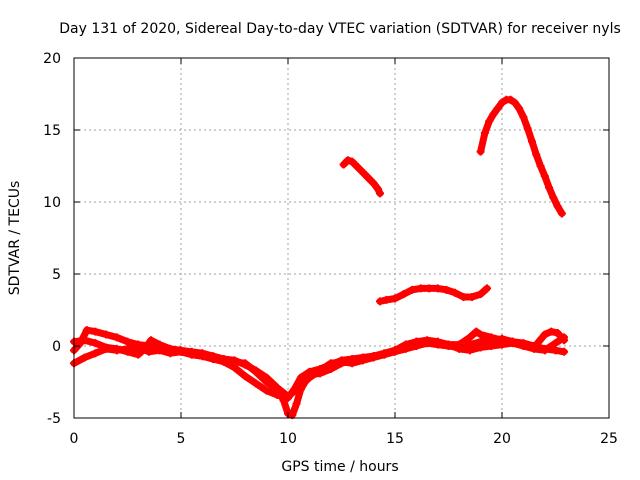 The height and width of the screenshot is (480, 640). I want to click on x-tick-label: 15, so click(395, 439).